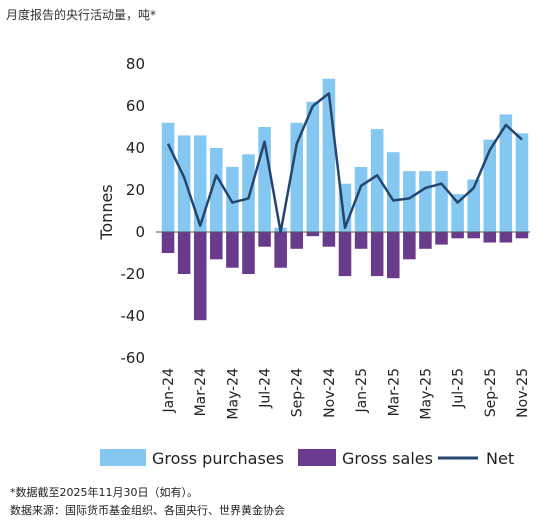  Describe the element at coordinates (81, 15) in the screenshot. I see `chart-title: 月度报告的央行活动量，吨*` at that location.